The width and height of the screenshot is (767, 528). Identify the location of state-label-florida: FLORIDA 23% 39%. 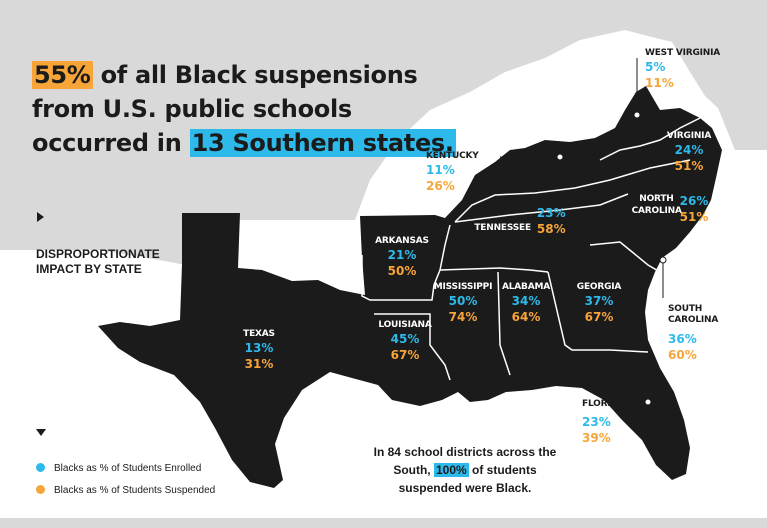
(603, 422).